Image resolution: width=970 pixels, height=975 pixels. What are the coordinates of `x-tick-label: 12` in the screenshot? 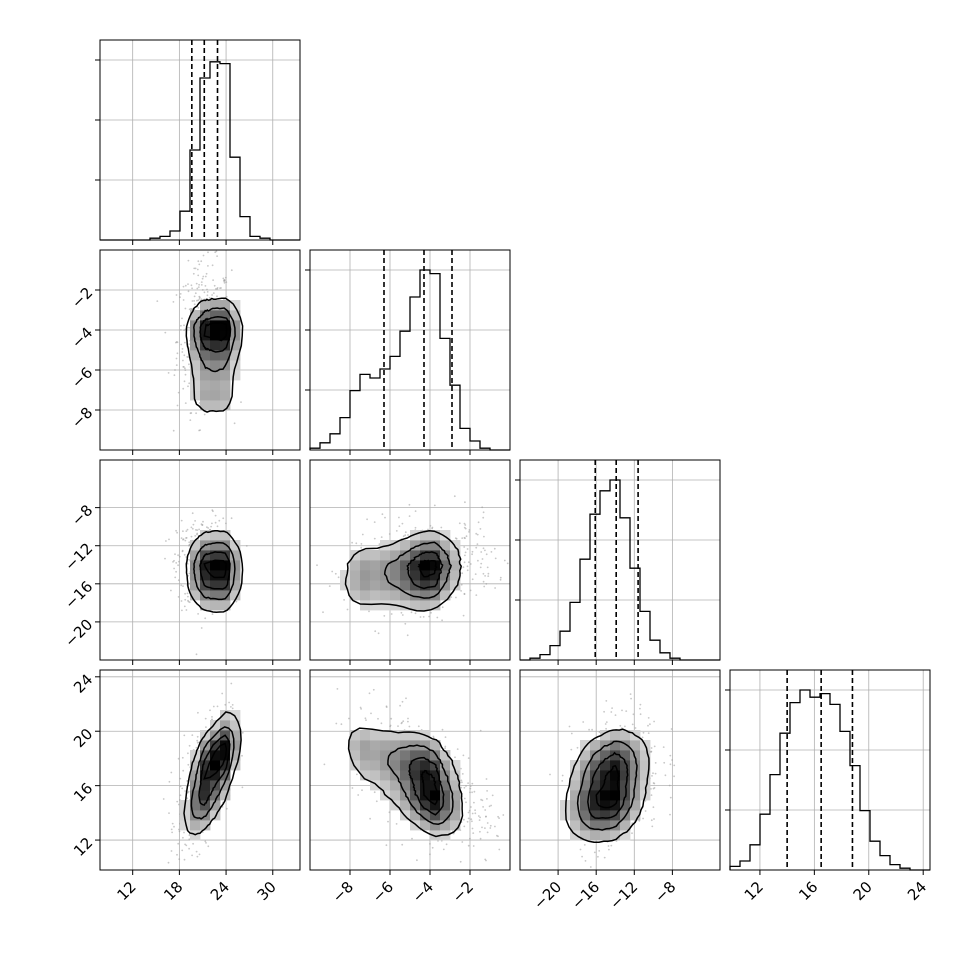 It's located at (127, 891).